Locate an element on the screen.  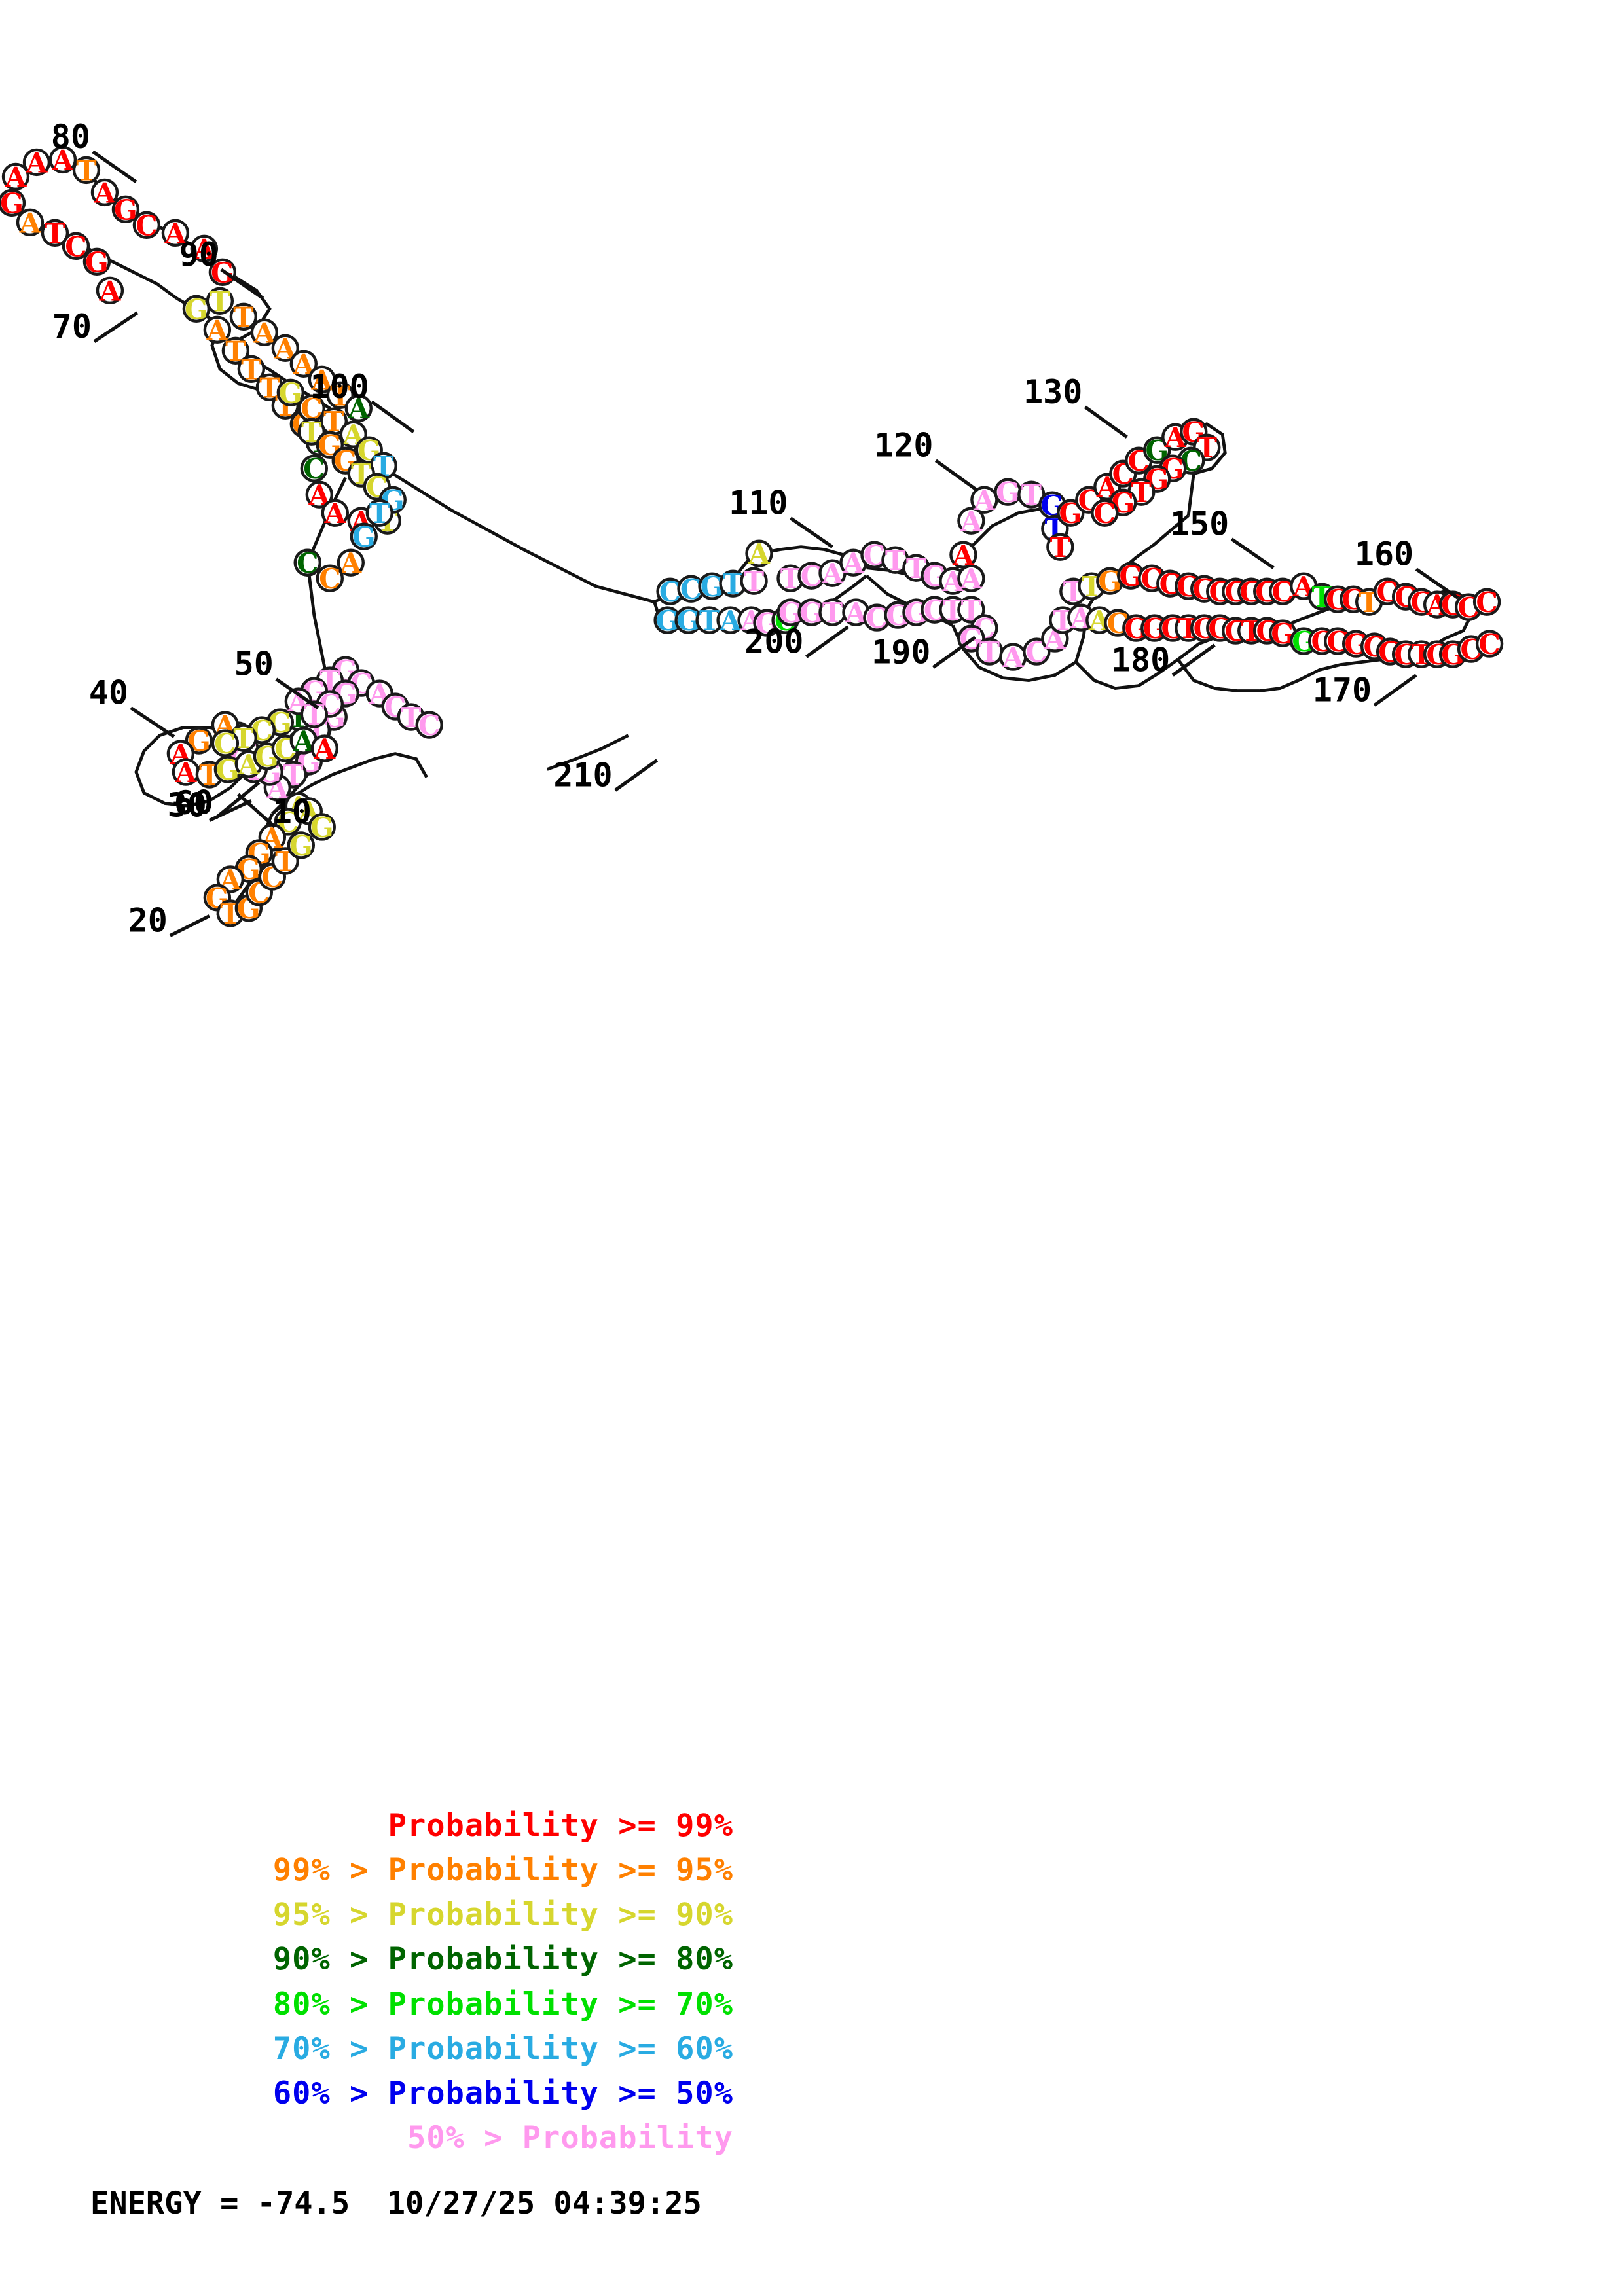
legend-entry-6: 60% > Probability >= 50% is located at coordinates (502, 2093).